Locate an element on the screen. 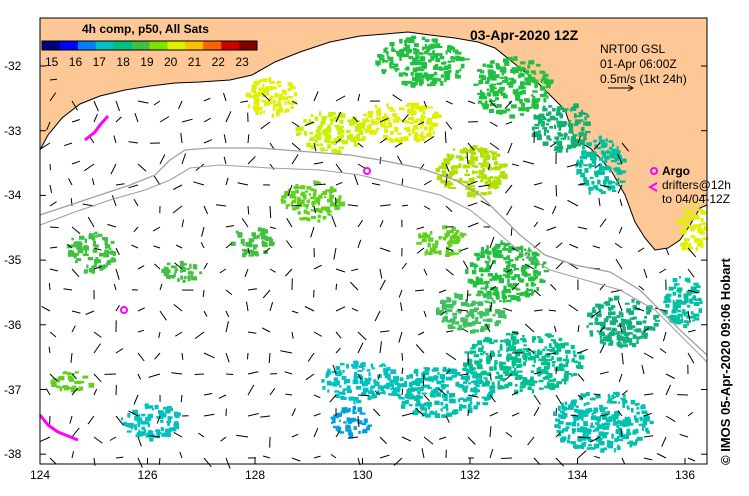  y-tick-label: -33 is located at coordinates (13, 130).